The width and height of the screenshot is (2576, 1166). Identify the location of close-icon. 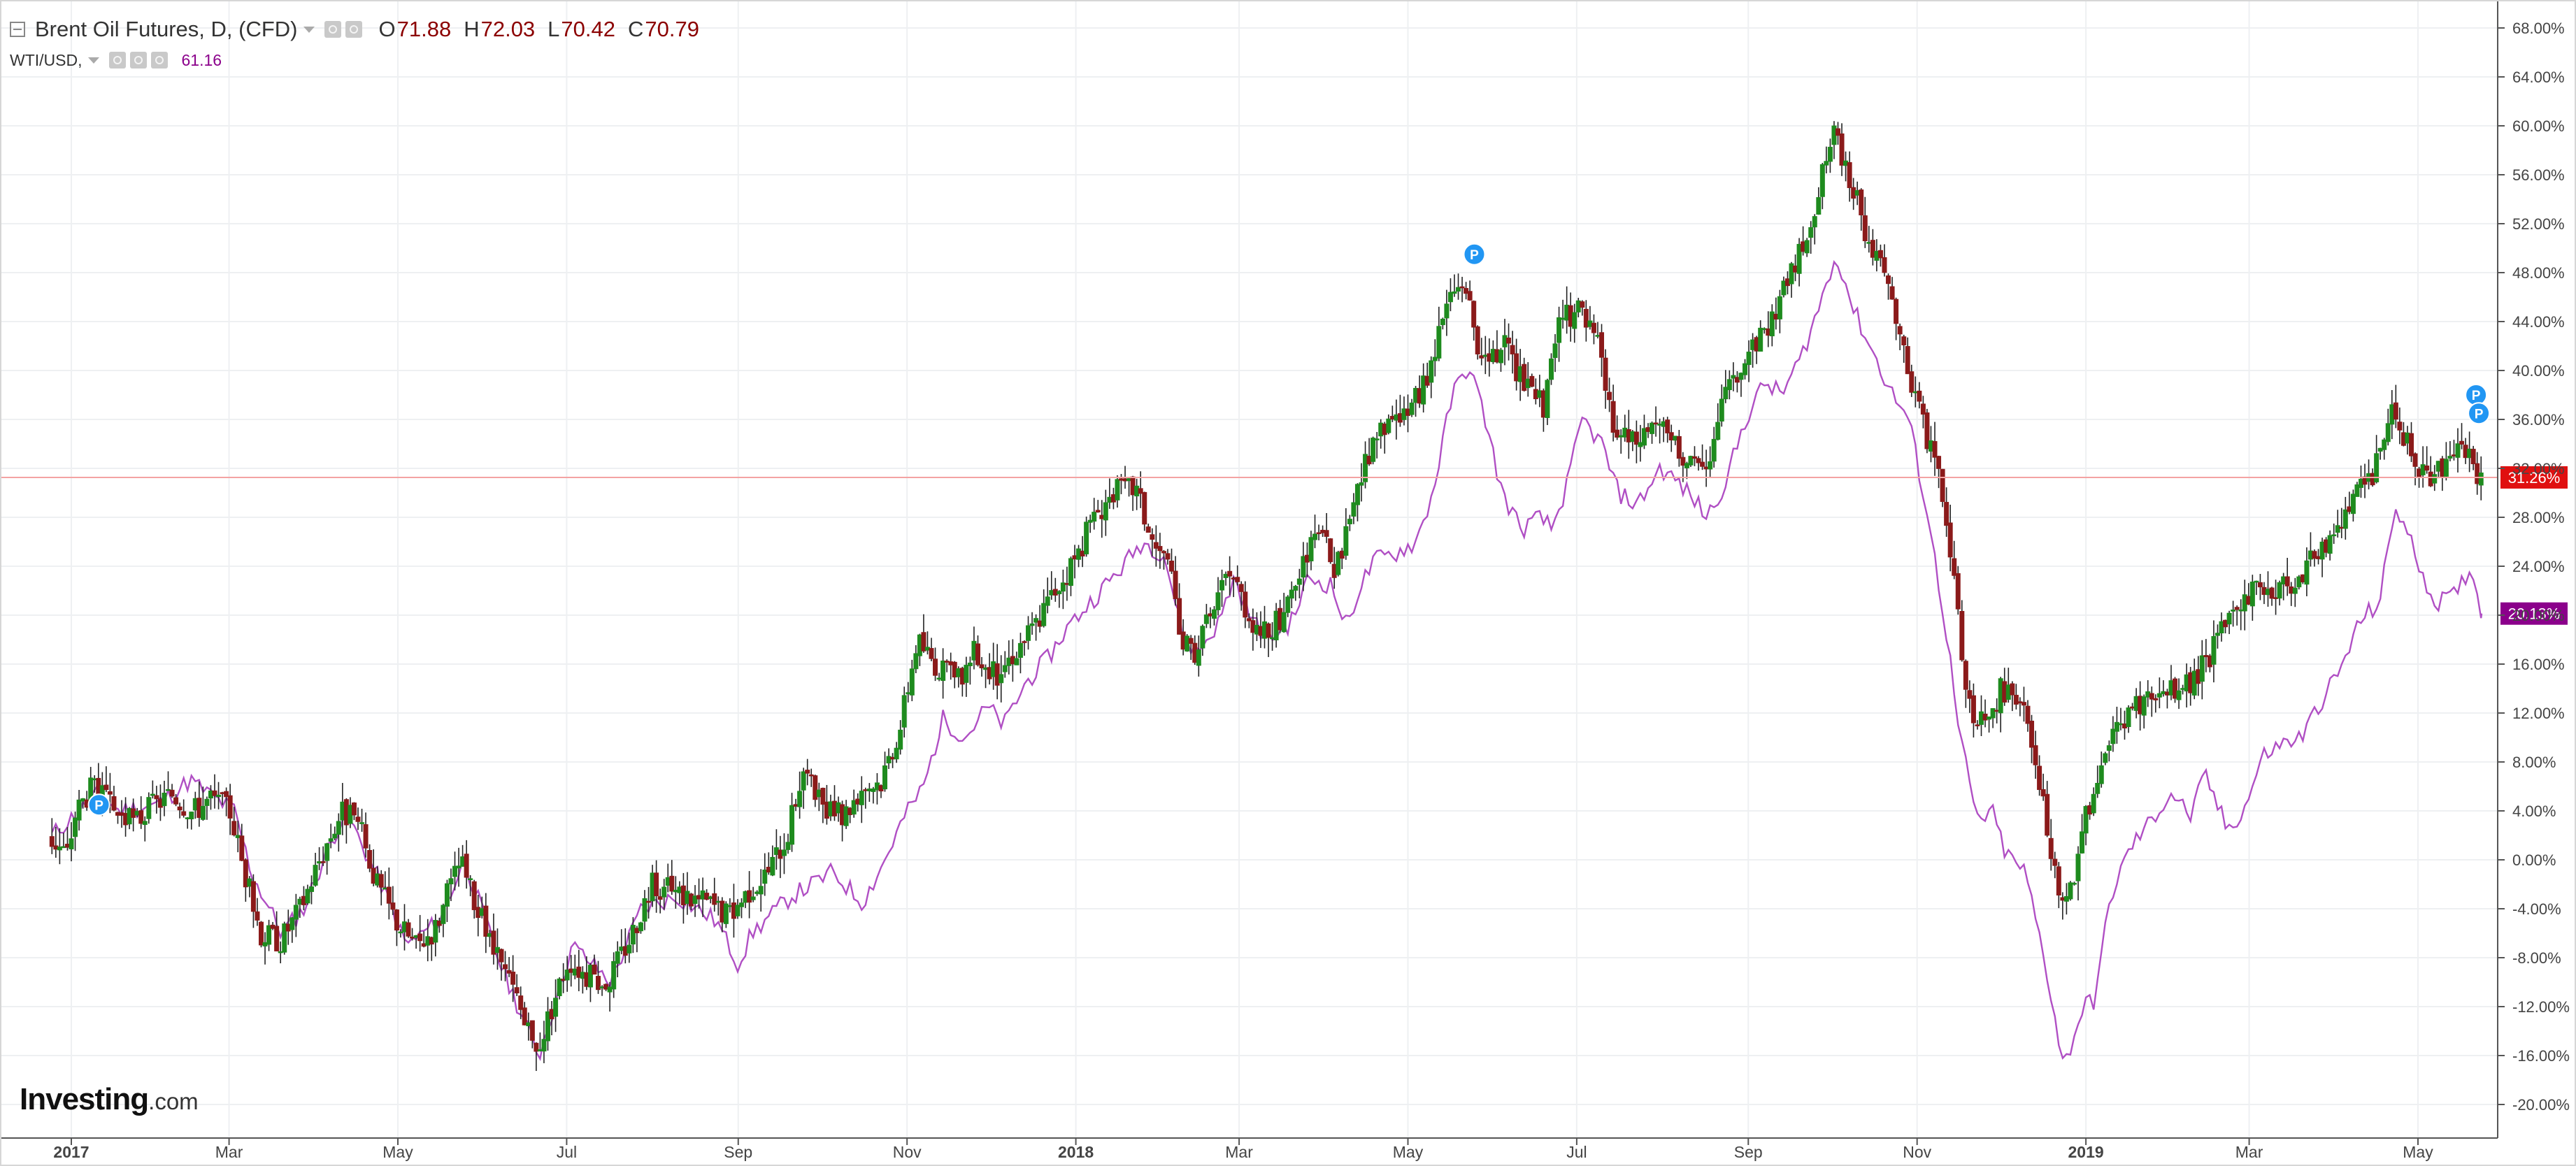
(159, 60).